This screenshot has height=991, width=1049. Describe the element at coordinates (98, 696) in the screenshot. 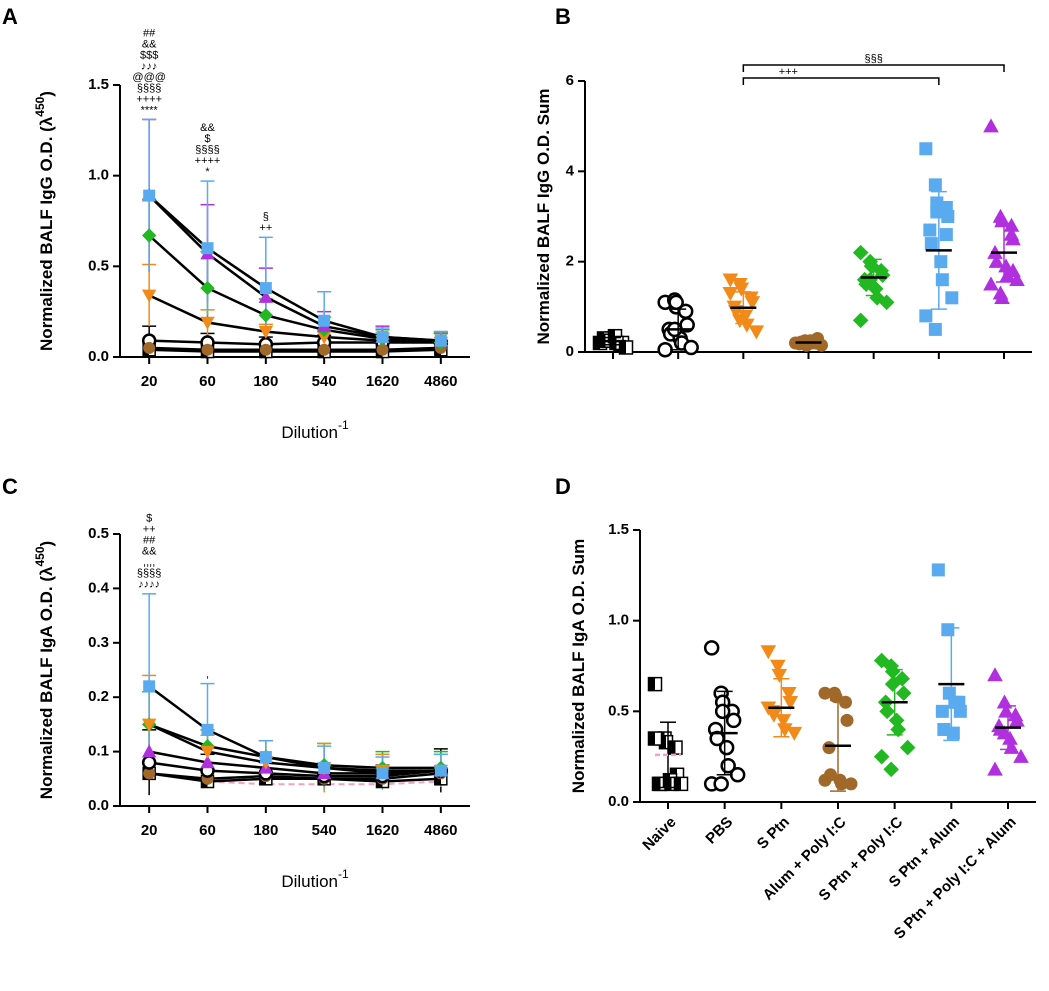

I see `y-tick-label: 0.2` at that location.